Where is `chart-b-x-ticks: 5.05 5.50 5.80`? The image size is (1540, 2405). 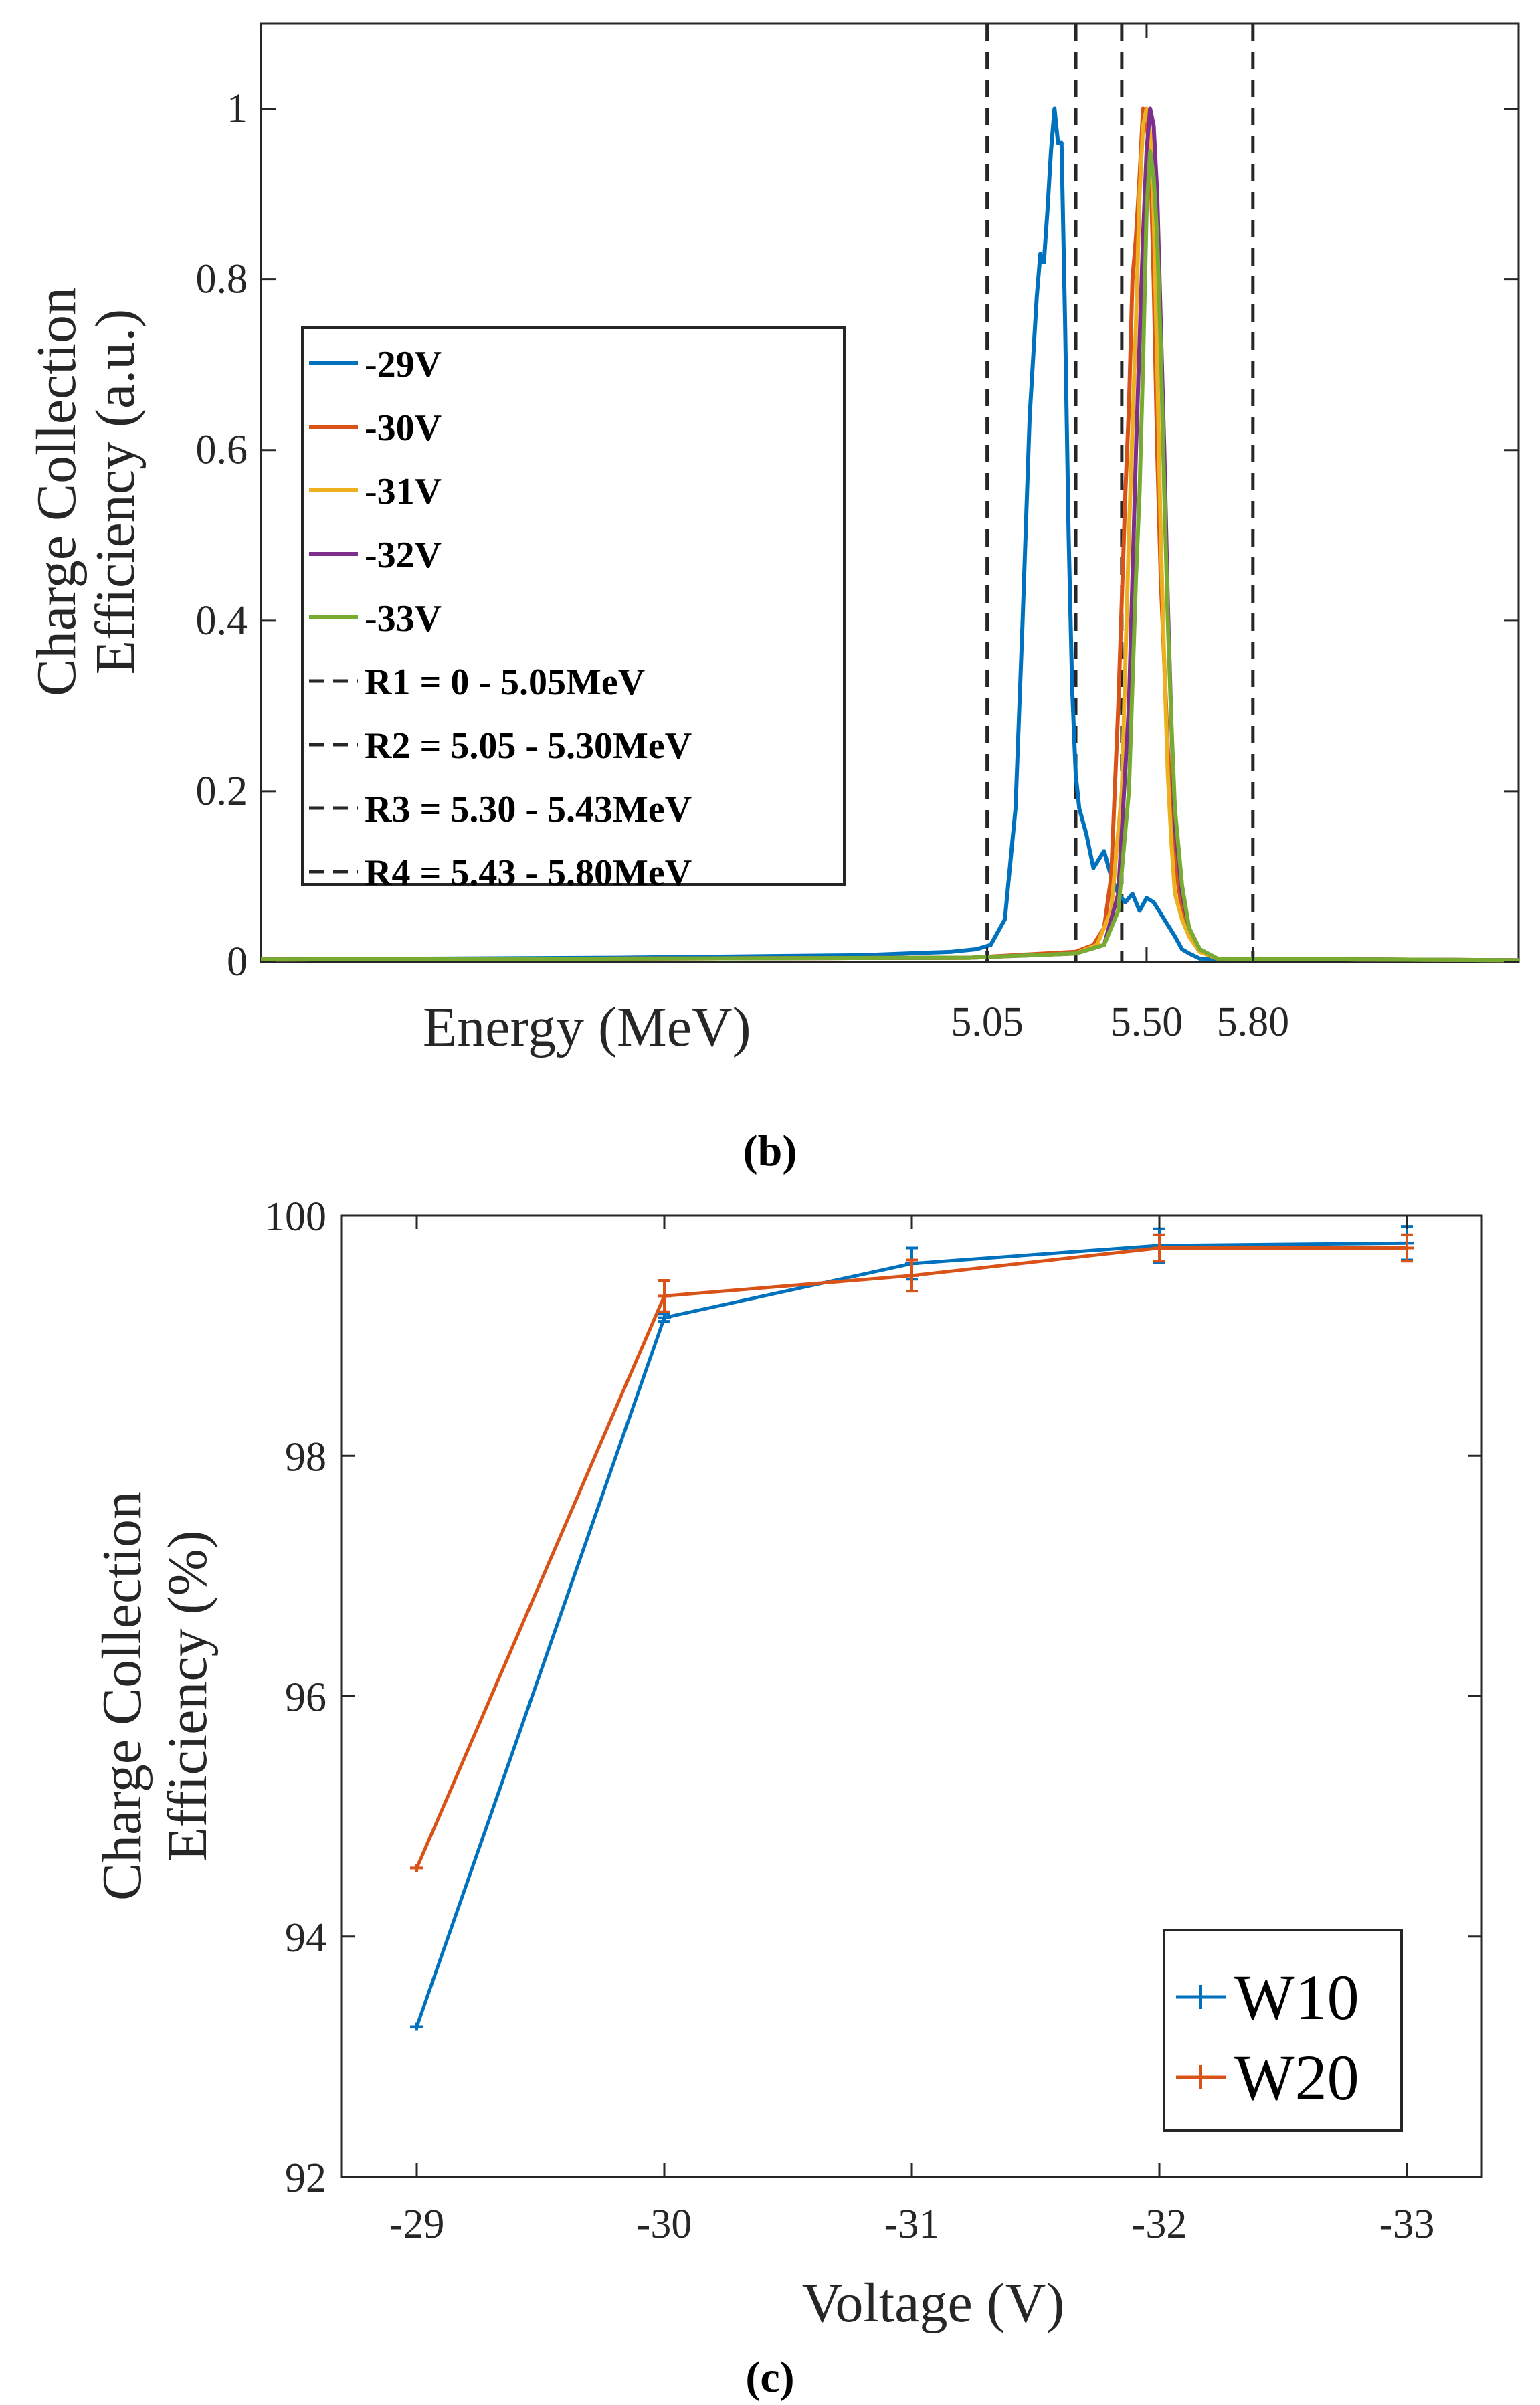
chart-b-x-ticks: 5.05 5.50 5.80 is located at coordinates (1120, 534).